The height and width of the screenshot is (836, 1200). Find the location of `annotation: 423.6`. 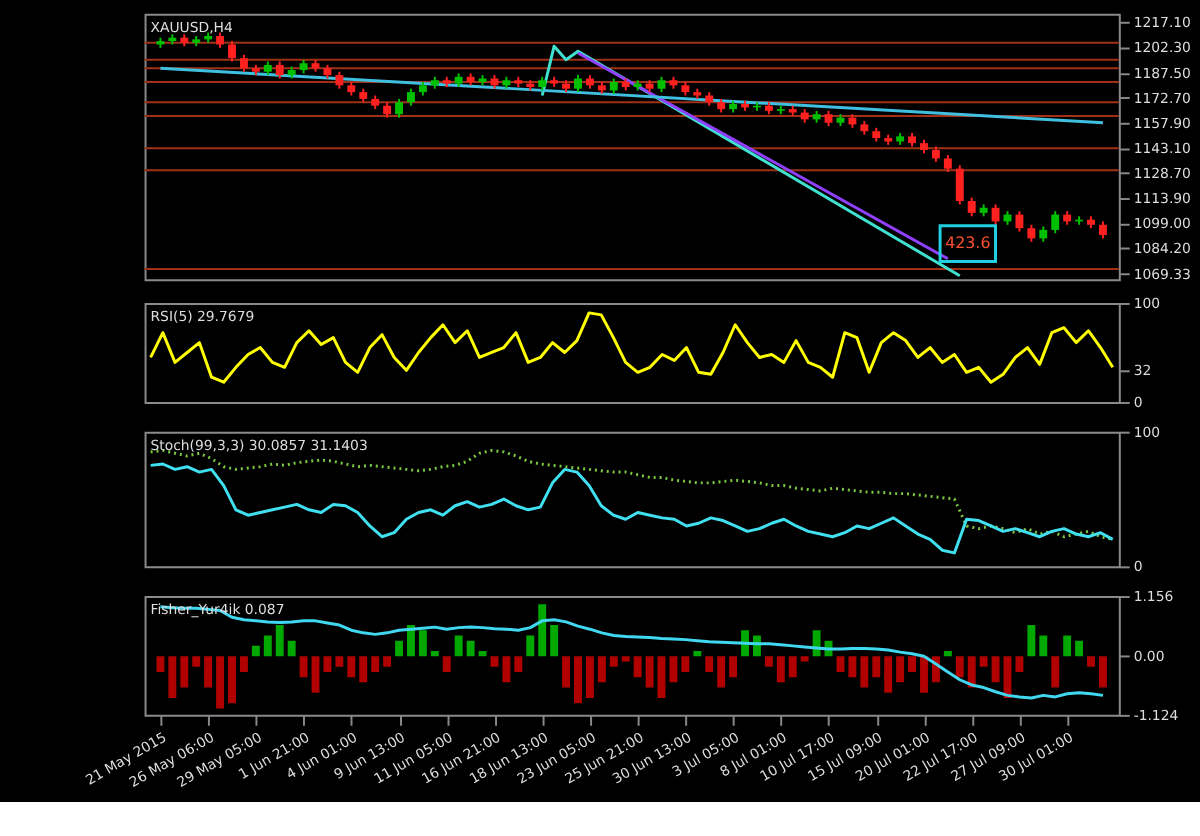

annotation: 423.6 is located at coordinates (968, 242).